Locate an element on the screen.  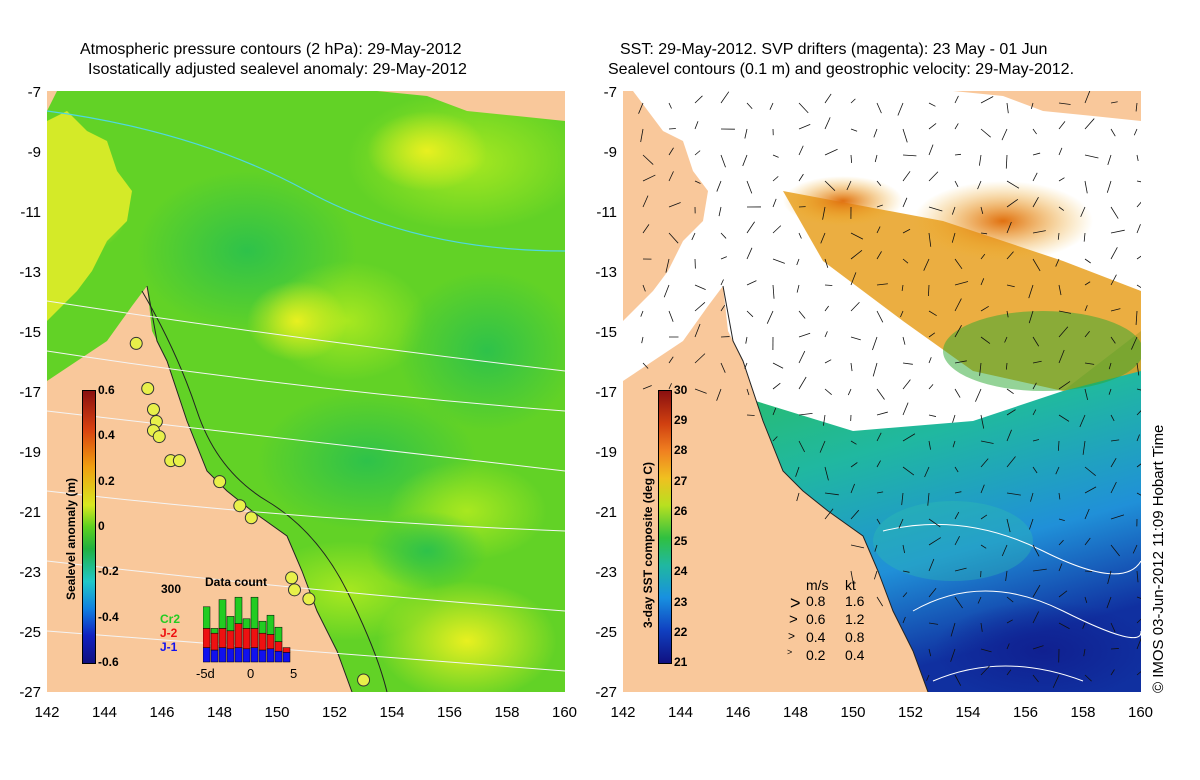
y-tick-label: -19 is located at coordinates (30, 452).